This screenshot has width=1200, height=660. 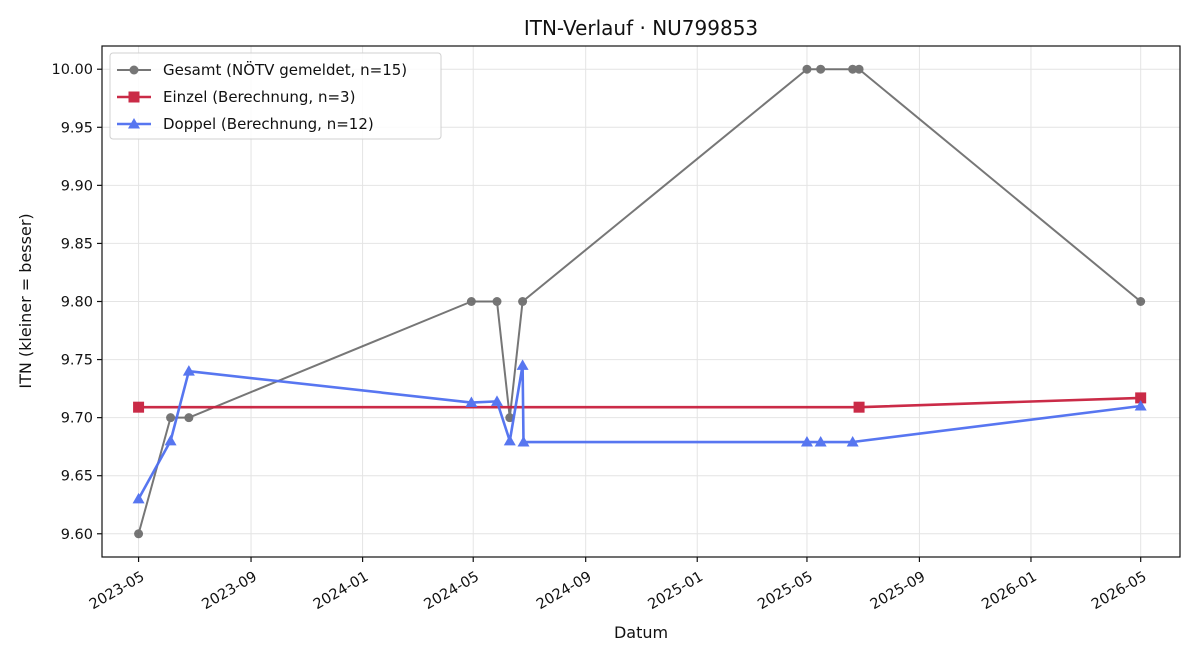 I want to click on y-axis: 9.60 9.65 9.70 9.75 9.80 9.85 9.90 9.95 10.00, so click(x=76, y=302).